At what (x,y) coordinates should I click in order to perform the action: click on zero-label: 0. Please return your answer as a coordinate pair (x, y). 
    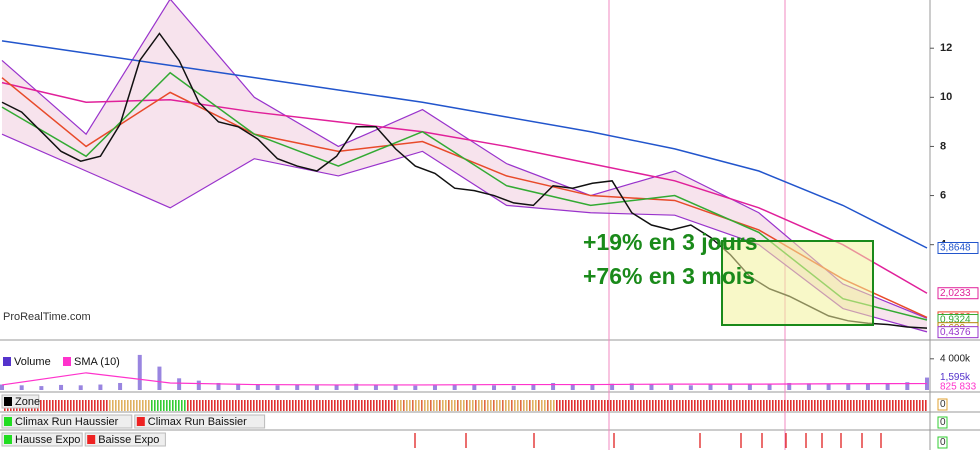
    Looking at the image, I should click on (943, 404).